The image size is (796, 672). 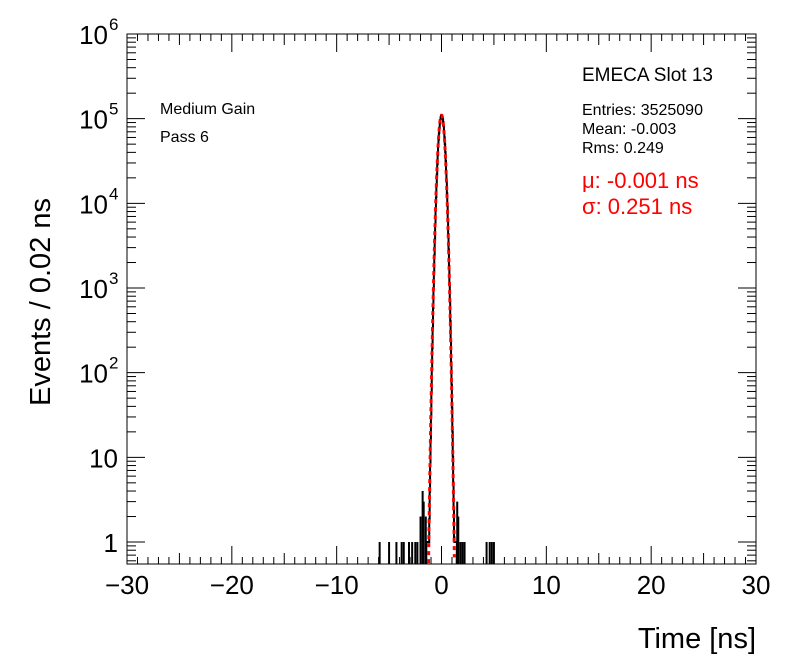 What do you see at coordinates (41, 302) in the screenshot?
I see `y-axis-label: Events / 0.02 ns` at bounding box center [41, 302].